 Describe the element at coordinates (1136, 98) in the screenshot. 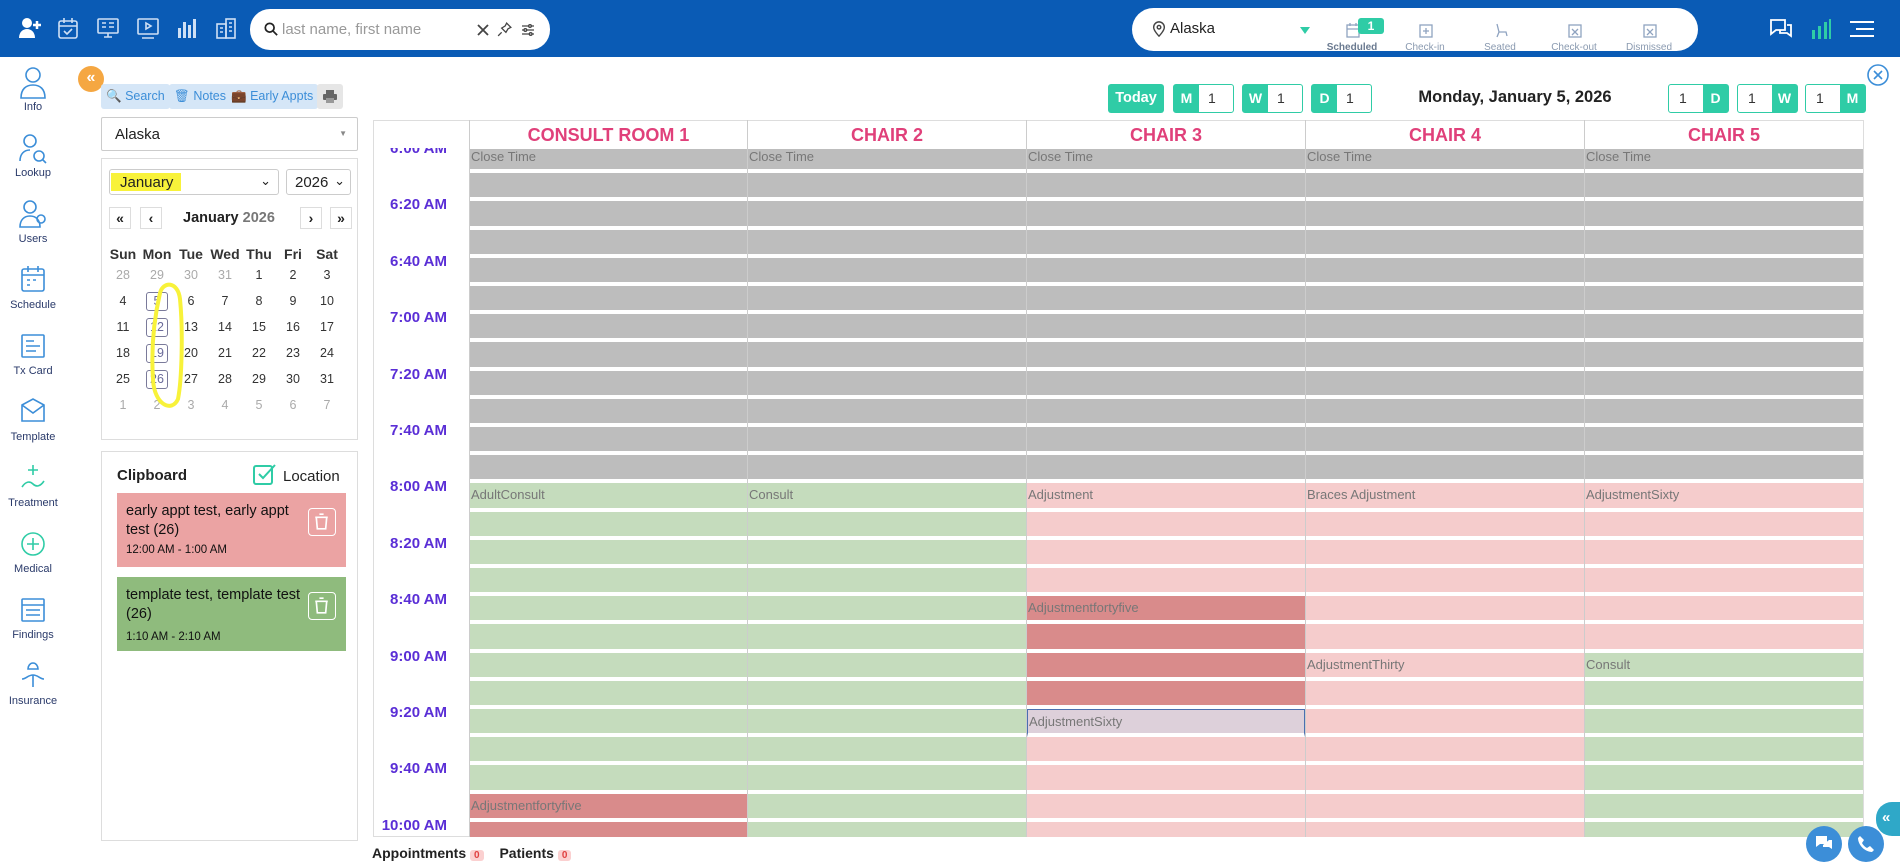

I see `today-button: Today` at that location.